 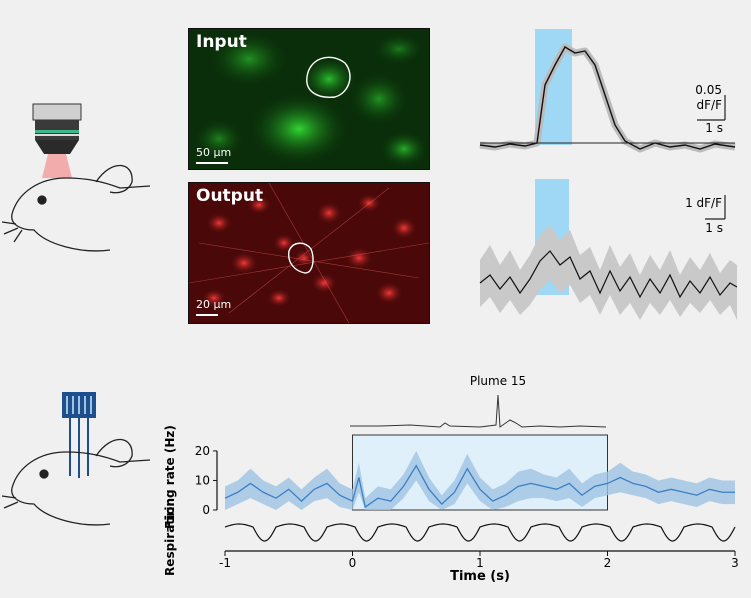 What do you see at coordinates (207, 315) in the screenshot?
I see `output-scale-bar` at bounding box center [207, 315].